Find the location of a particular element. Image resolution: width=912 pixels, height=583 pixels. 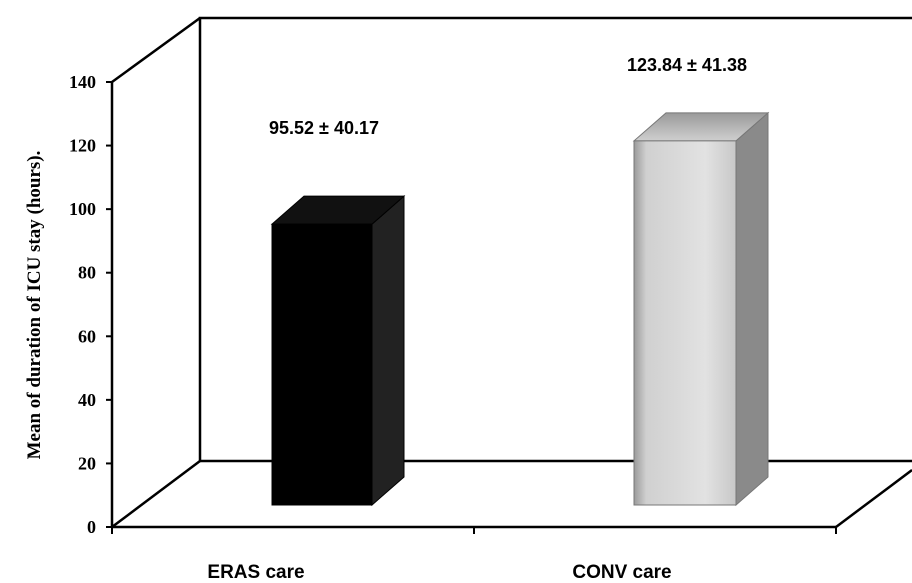

bar-data-label: 123.84 ± 41.38 is located at coordinates (687, 65).